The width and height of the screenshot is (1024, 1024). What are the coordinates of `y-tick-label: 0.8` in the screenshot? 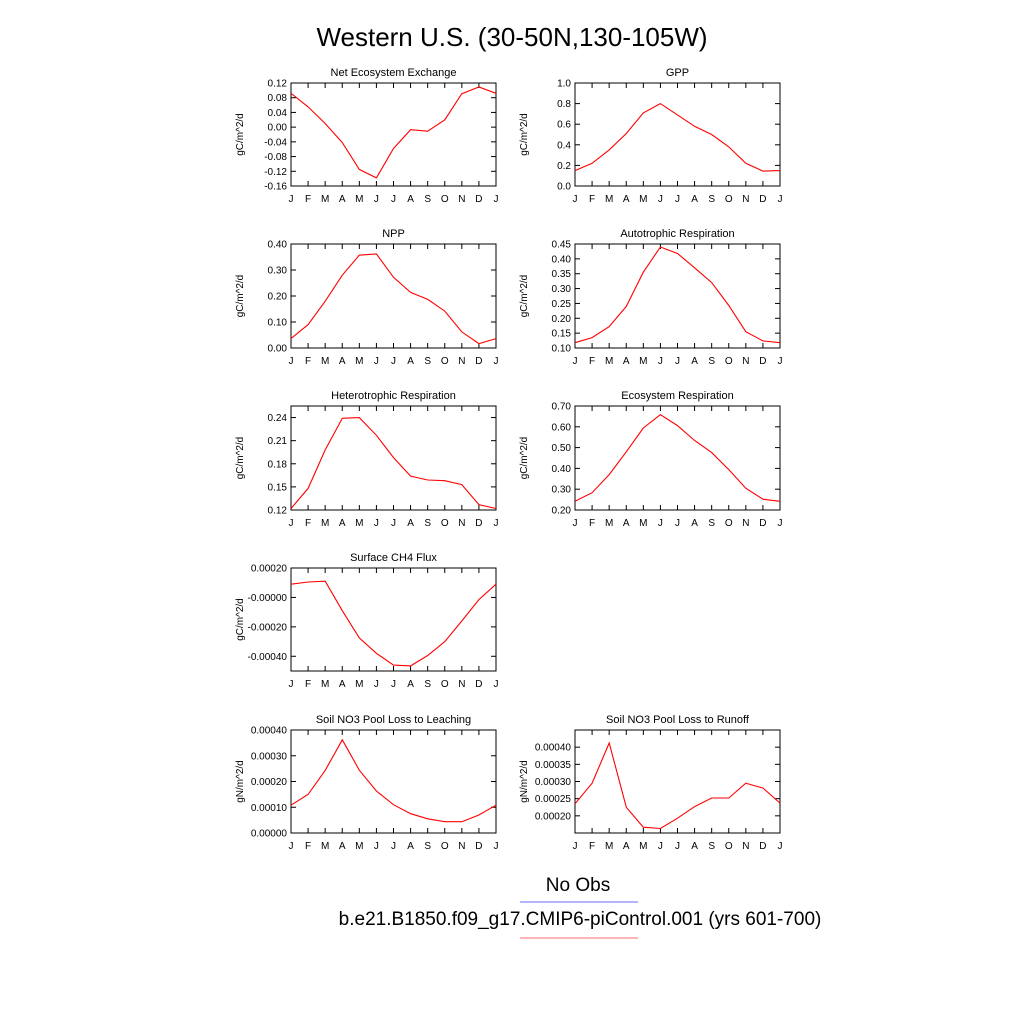 It's located at (564, 104).